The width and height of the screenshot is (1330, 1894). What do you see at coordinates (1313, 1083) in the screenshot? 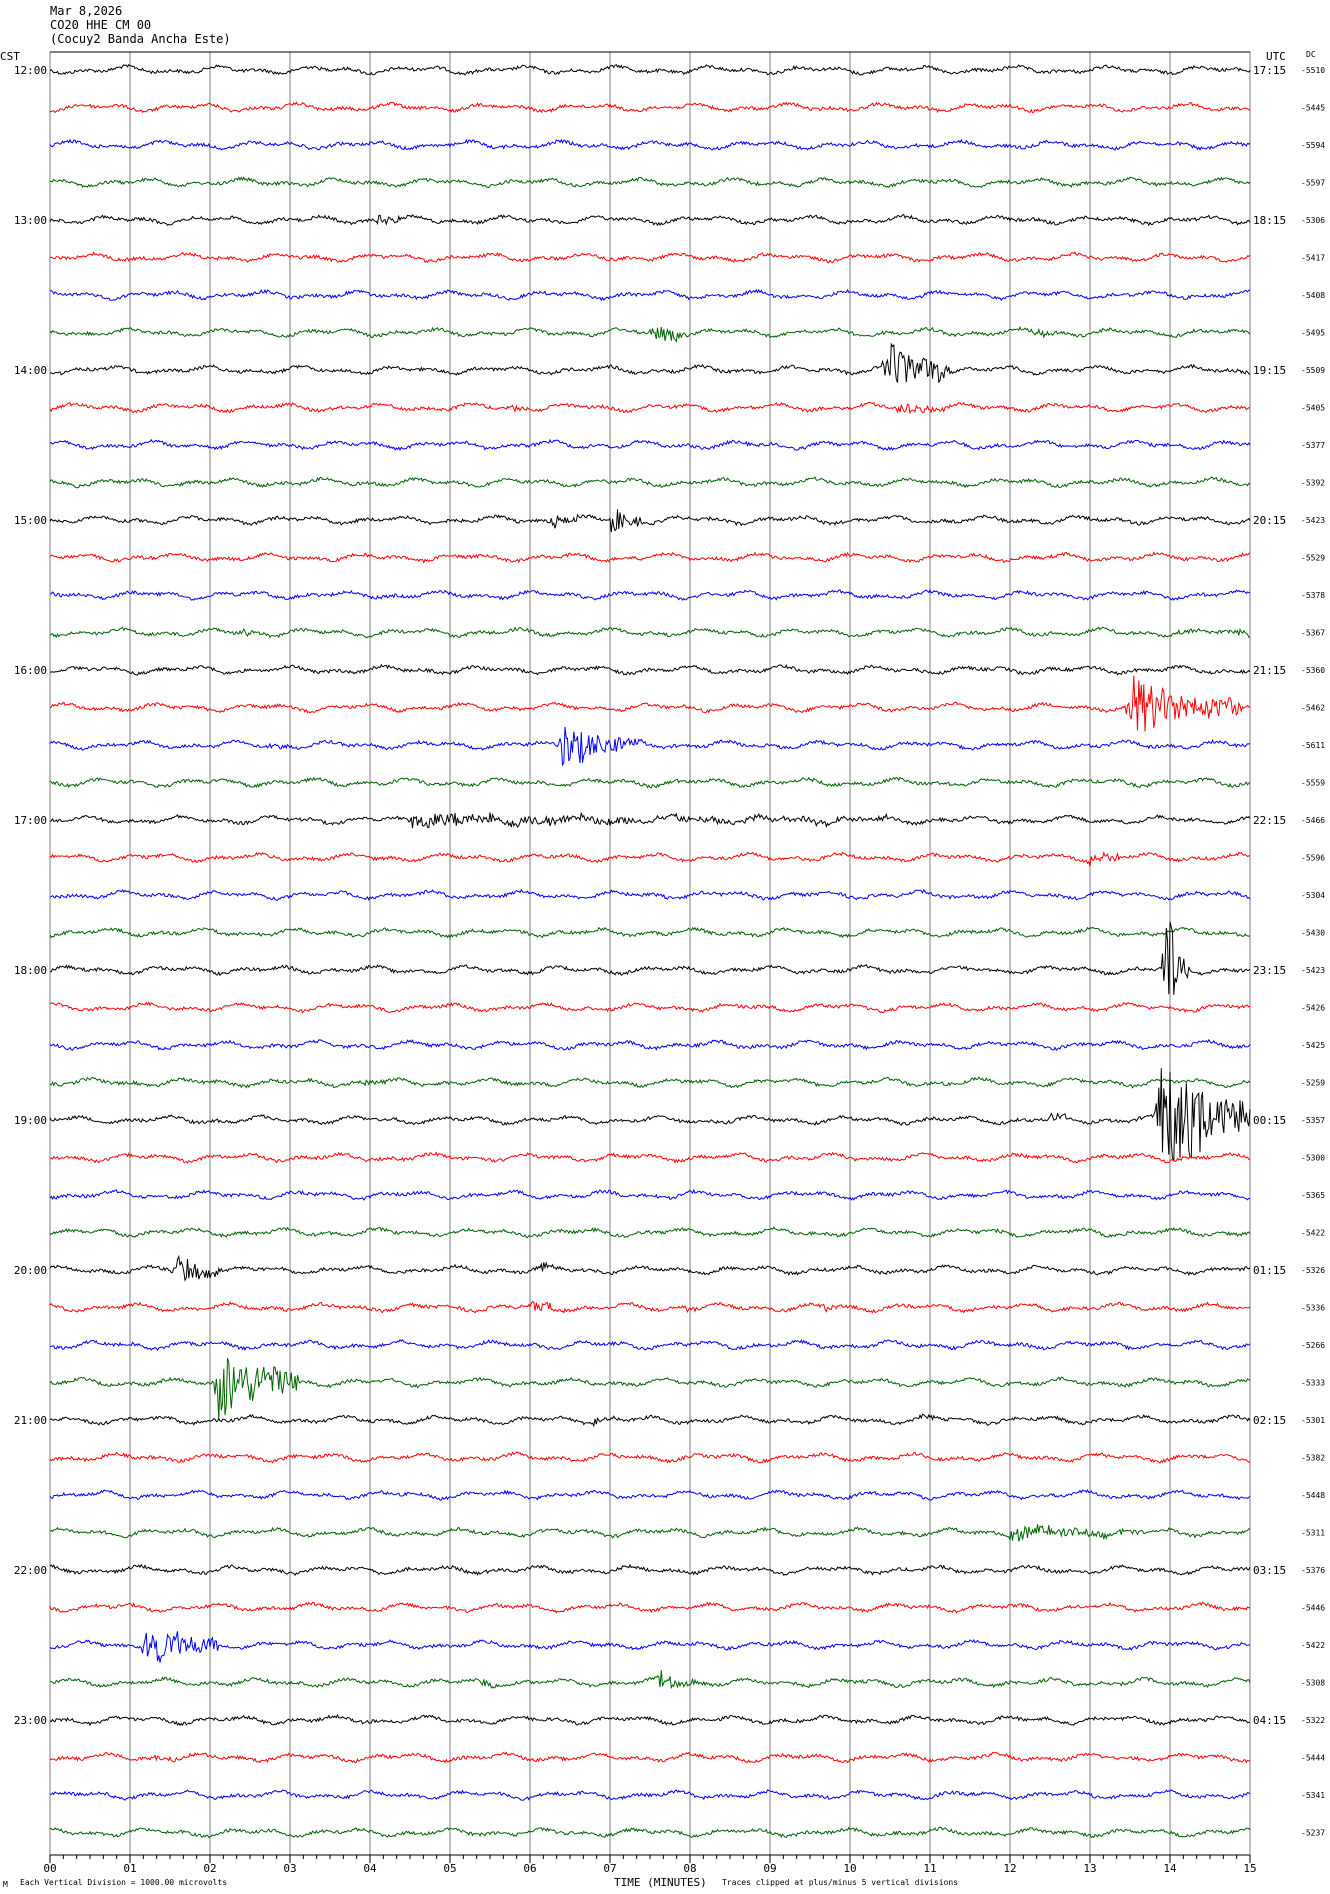
I see `dc-offset-label: -5259` at bounding box center [1313, 1083].